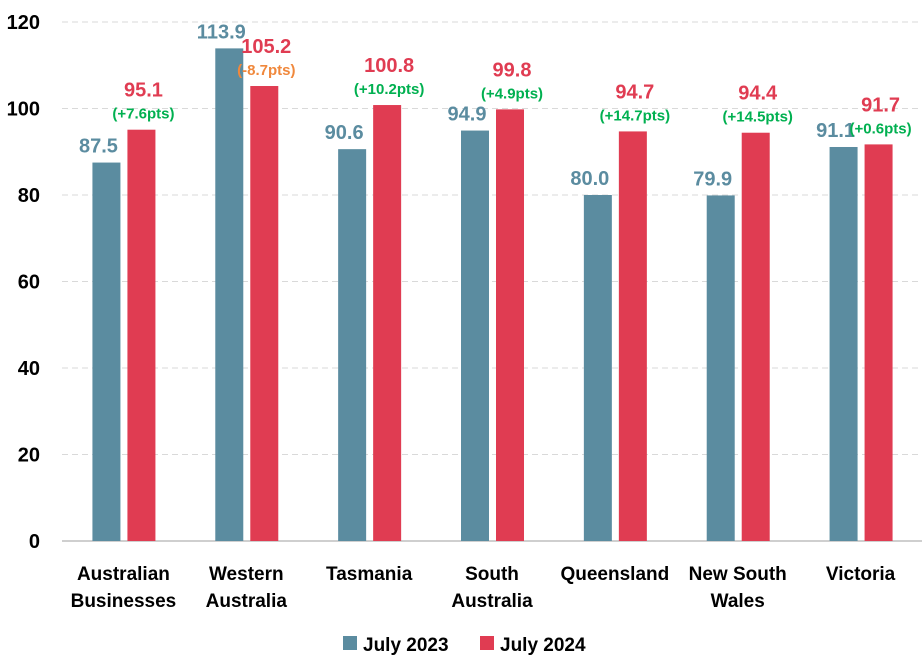 The height and width of the screenshot is (671, 924). I want to click on data-label-july-2024: 105.2, so click(266, 47).